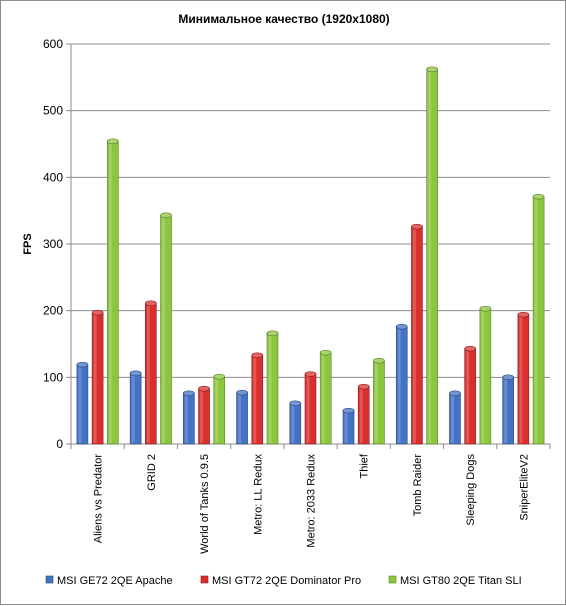 The image size is (566, 606). What do you see at coordinates (365, 465) in the screenshot?
I see `category-label: Thief` at bounding box center [365, 465].